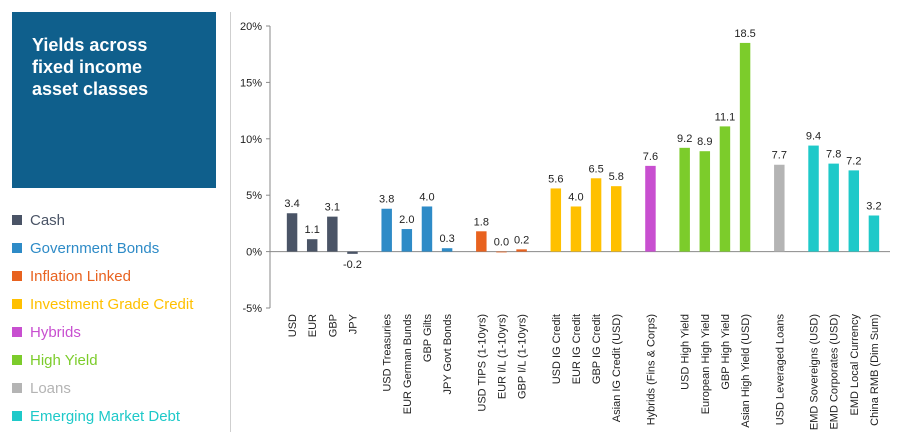 The width and height of the screenshot is (900, 446). I want to click on x-tick-label: USD Leveraged Loans, so click(780, 370).